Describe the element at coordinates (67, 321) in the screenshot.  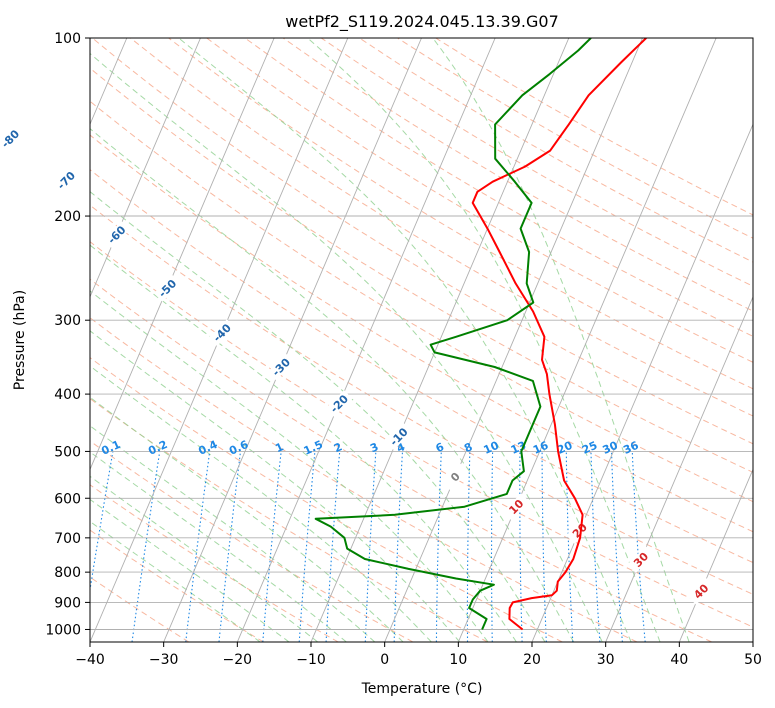
I see `y-tick-label: 300` at that location.